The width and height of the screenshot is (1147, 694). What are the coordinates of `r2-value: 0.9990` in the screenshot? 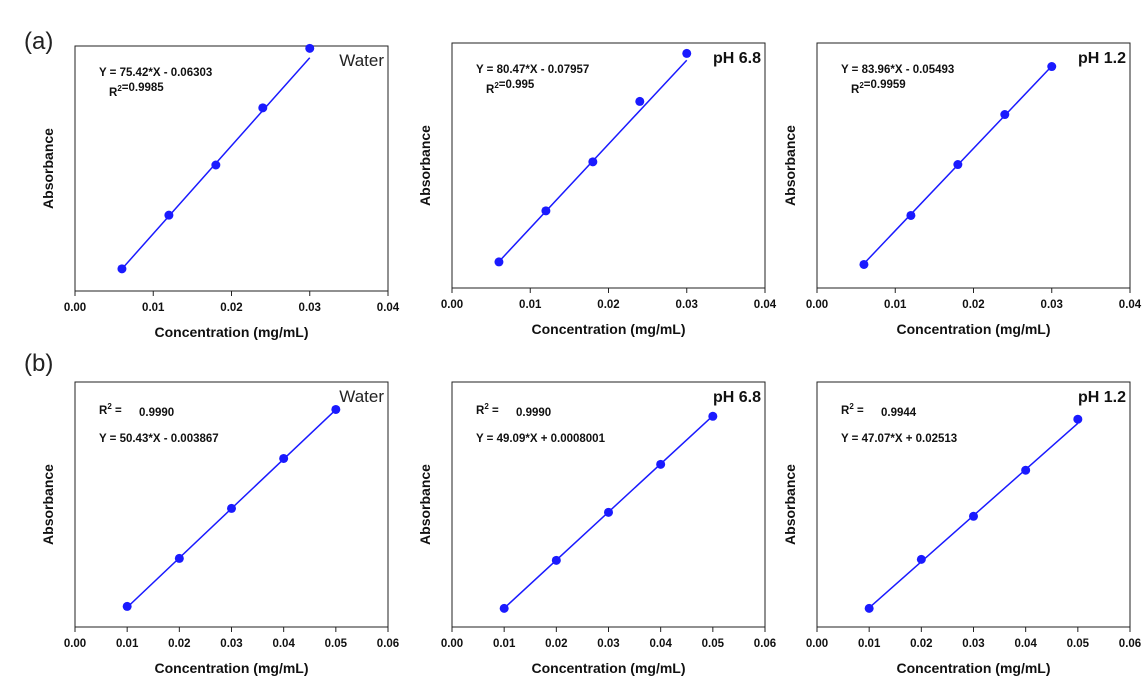 It's located at (156, 413).